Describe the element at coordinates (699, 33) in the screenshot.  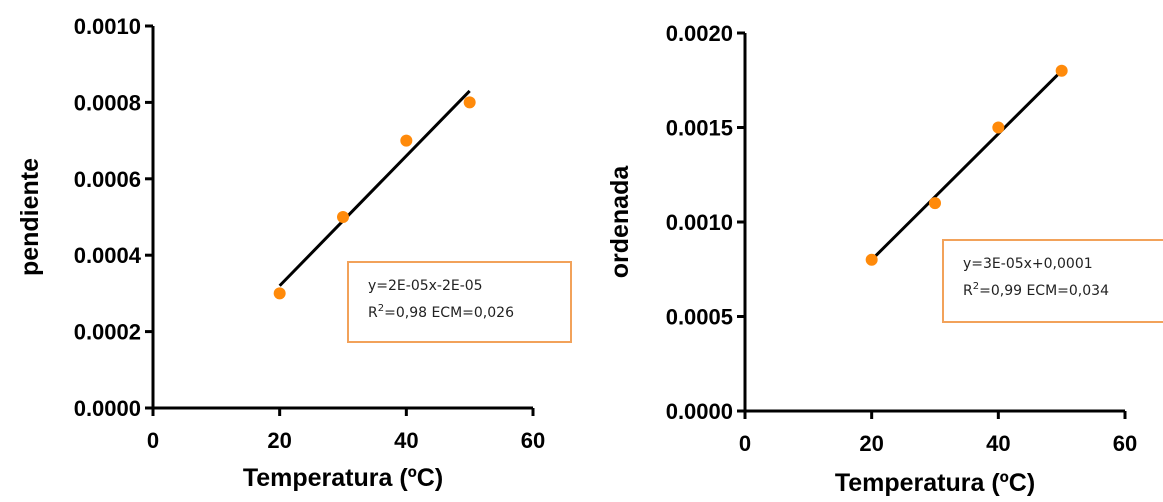
I see `y-tick-label: 0.0020` at that location.